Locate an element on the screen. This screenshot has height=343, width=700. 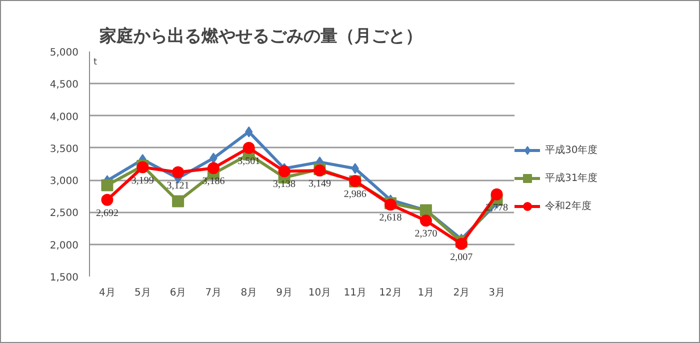
x-tick-label: 10月 is located at coordinates (320, 293).